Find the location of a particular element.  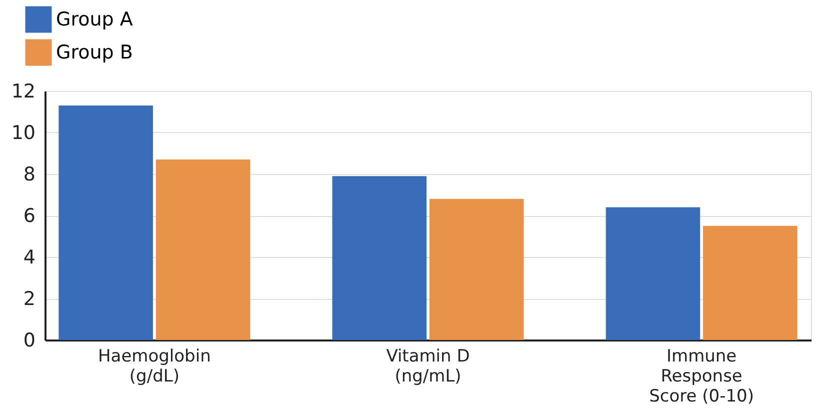

y-tick-label: 2 is located at coordinates (29, 299).